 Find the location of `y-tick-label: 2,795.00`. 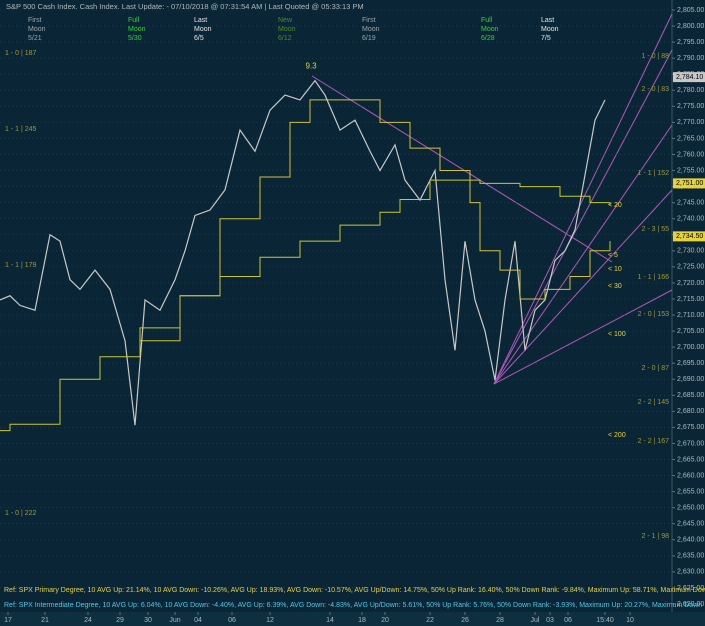

y-tick-label: 2,795.00 is located at coordinates (690, 42).